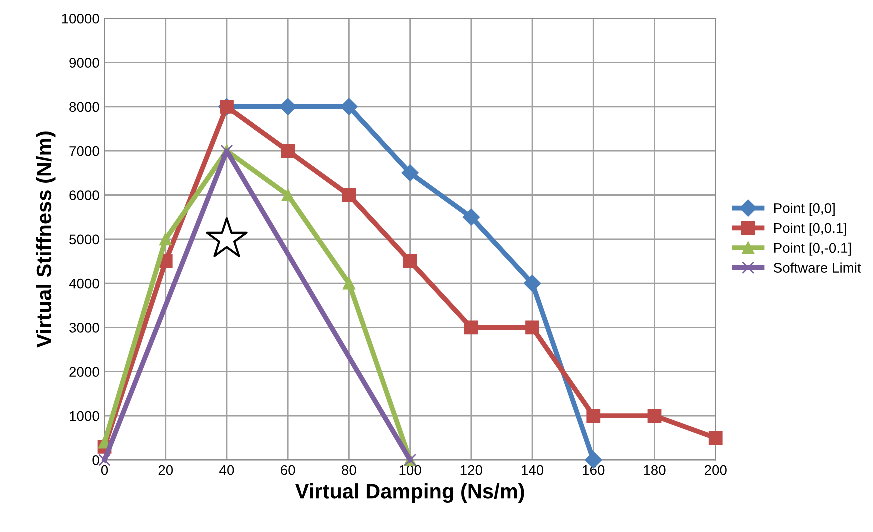  Describe the element at coordinates (818, 267) in the screenshot. I see `legend-label: Software Limit` at that location.